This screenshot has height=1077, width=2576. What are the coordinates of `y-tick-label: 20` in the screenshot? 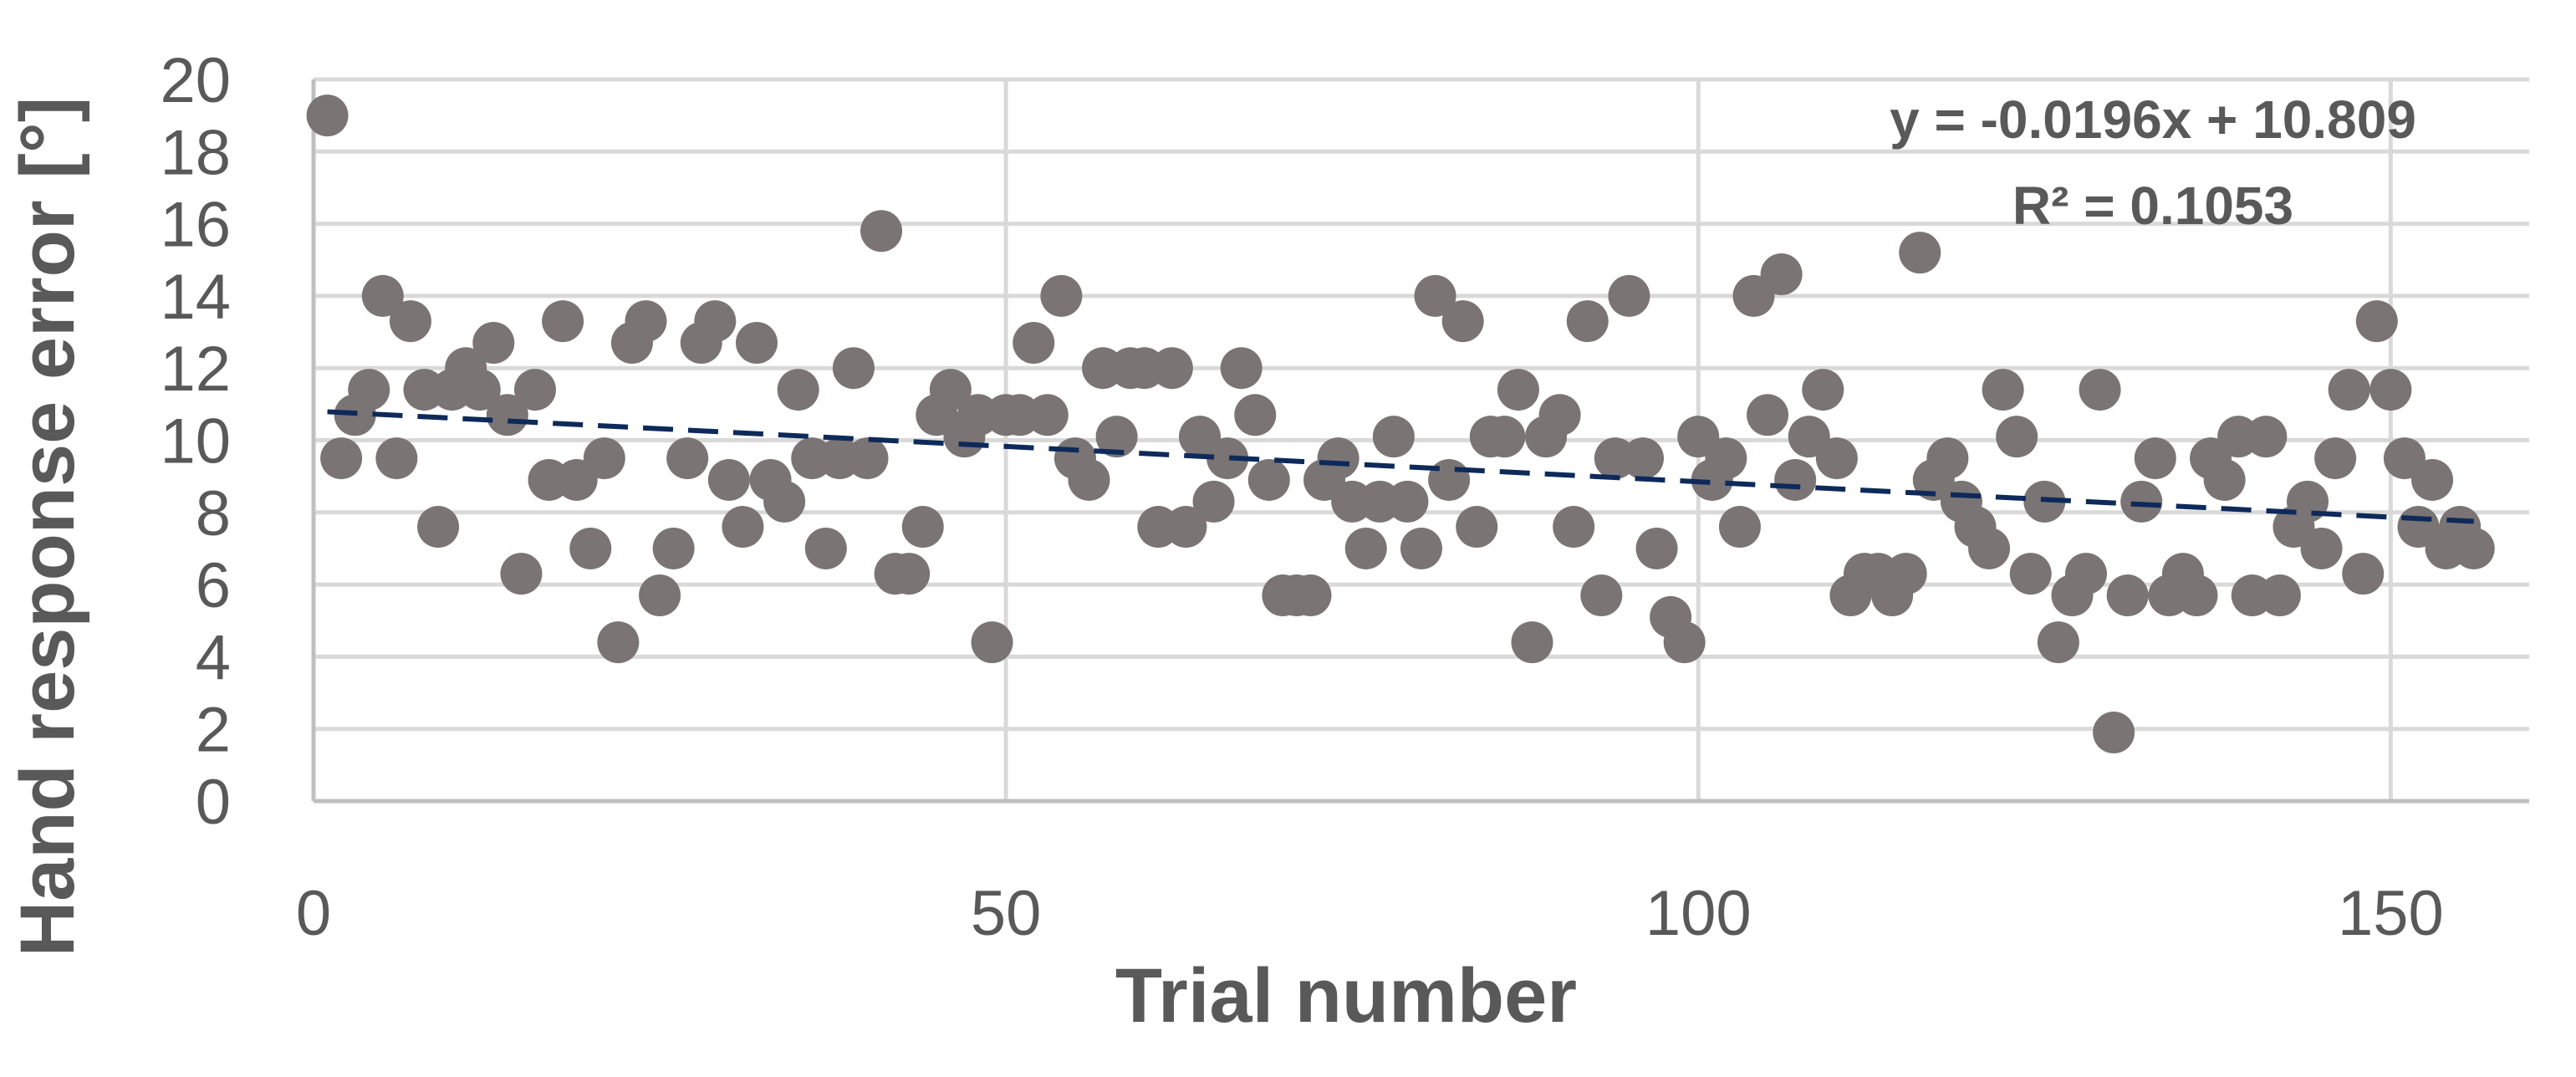 It's located at (195, 80).